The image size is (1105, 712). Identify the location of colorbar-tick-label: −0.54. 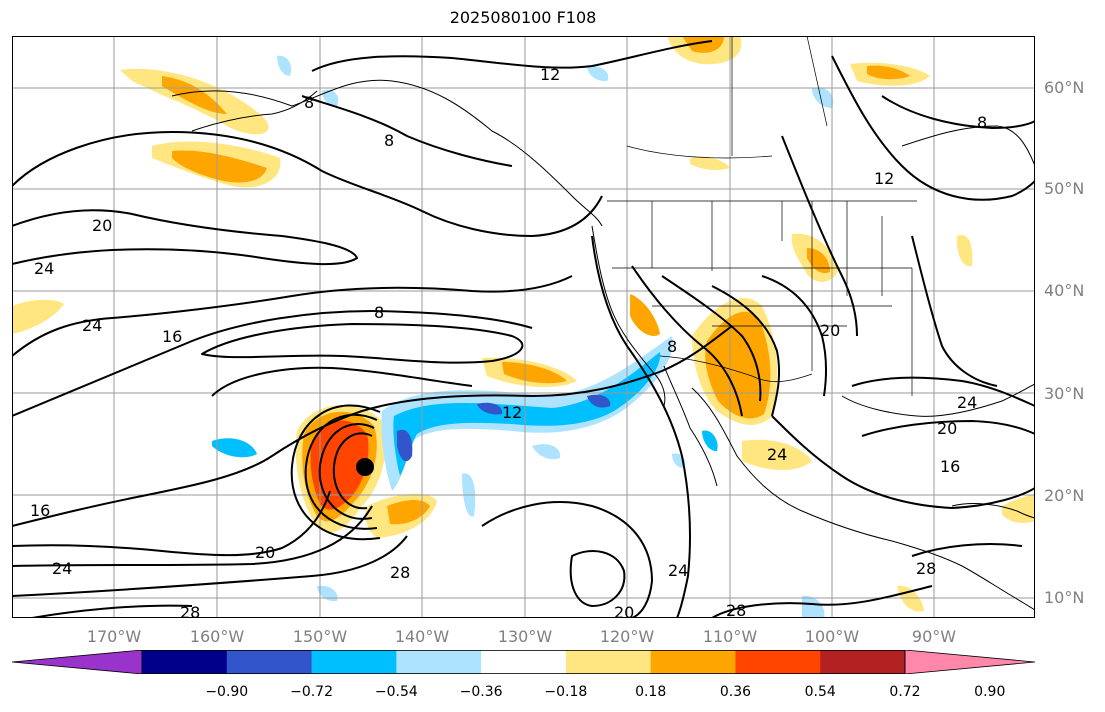
(396, 692).